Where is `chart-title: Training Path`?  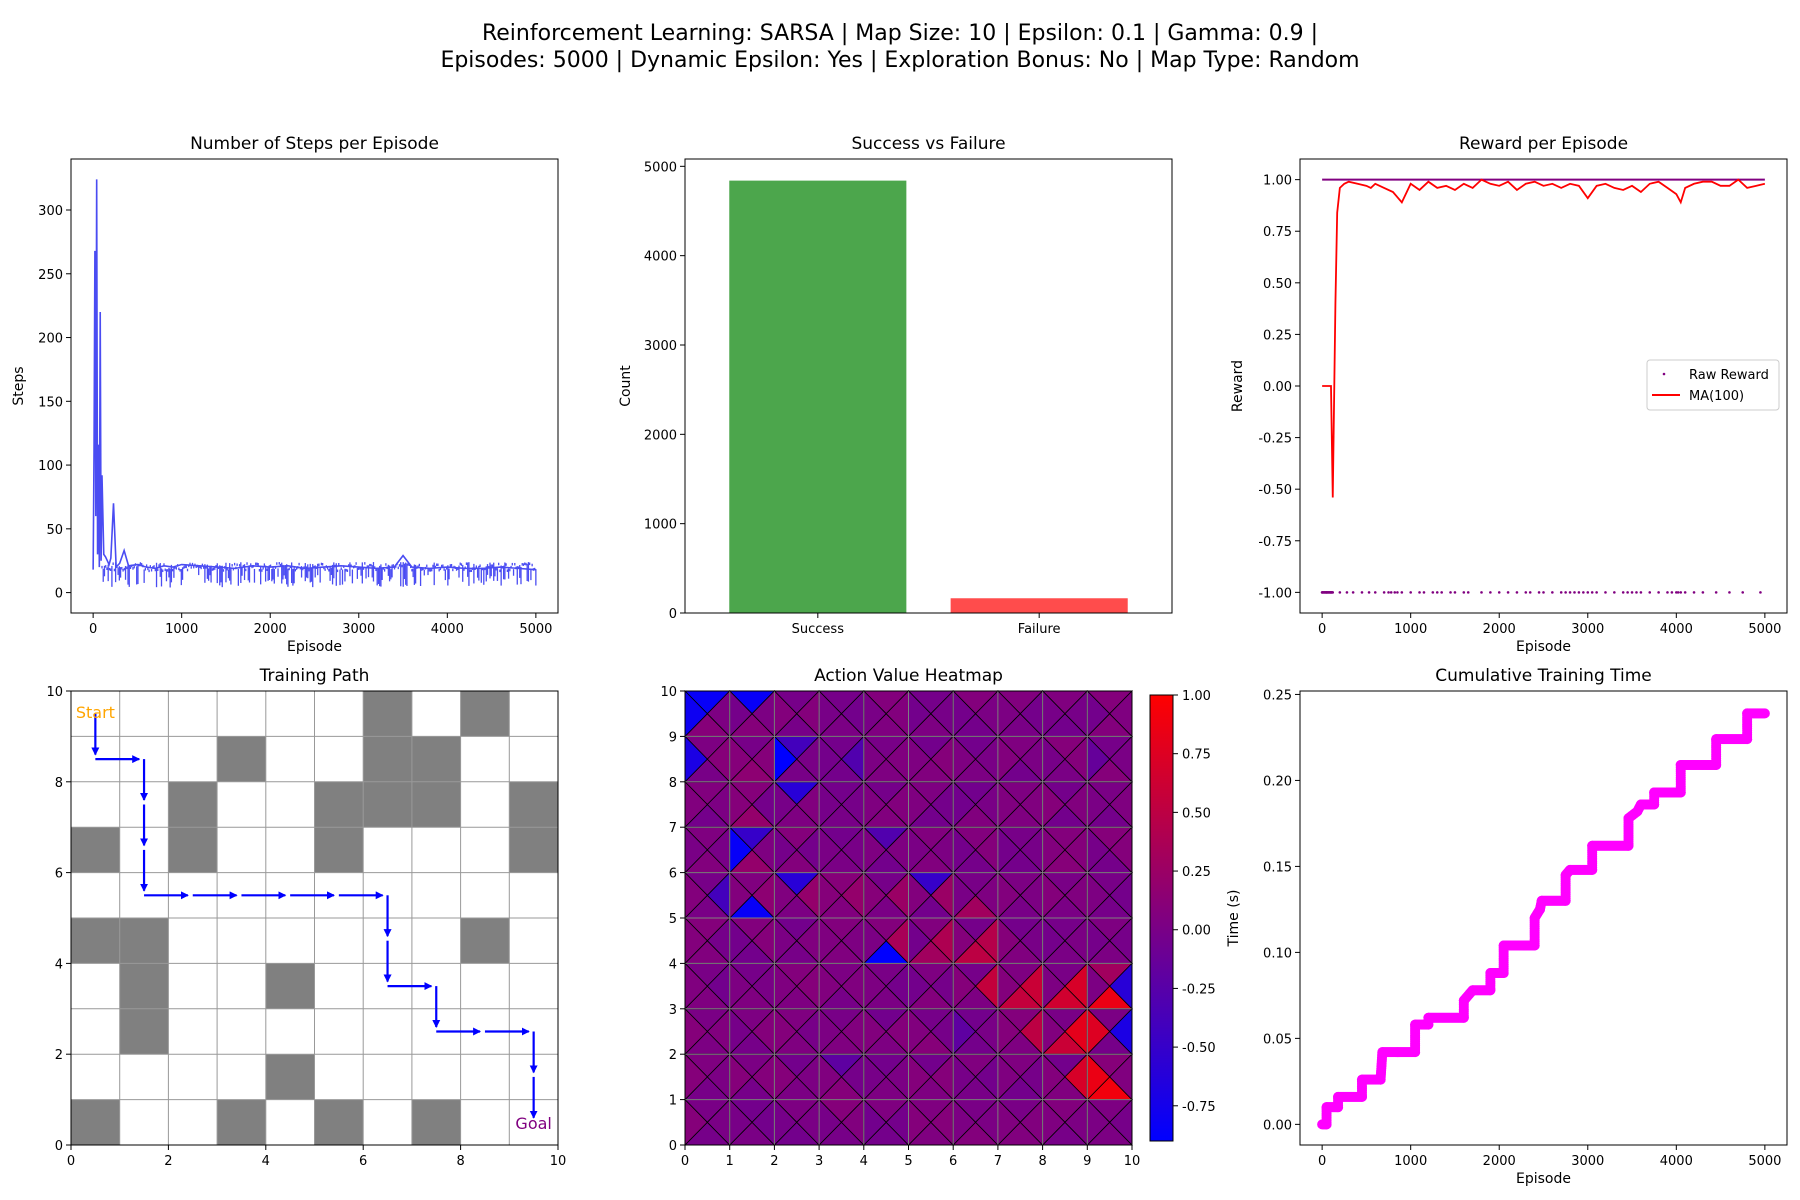
chart-title: Training Path is located at coordinates (314, 676).